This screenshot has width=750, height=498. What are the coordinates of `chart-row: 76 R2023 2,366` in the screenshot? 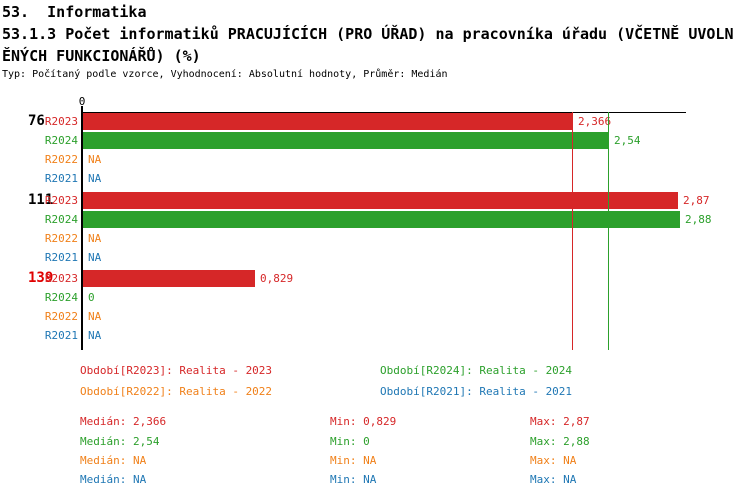 It's located at (375, 121).